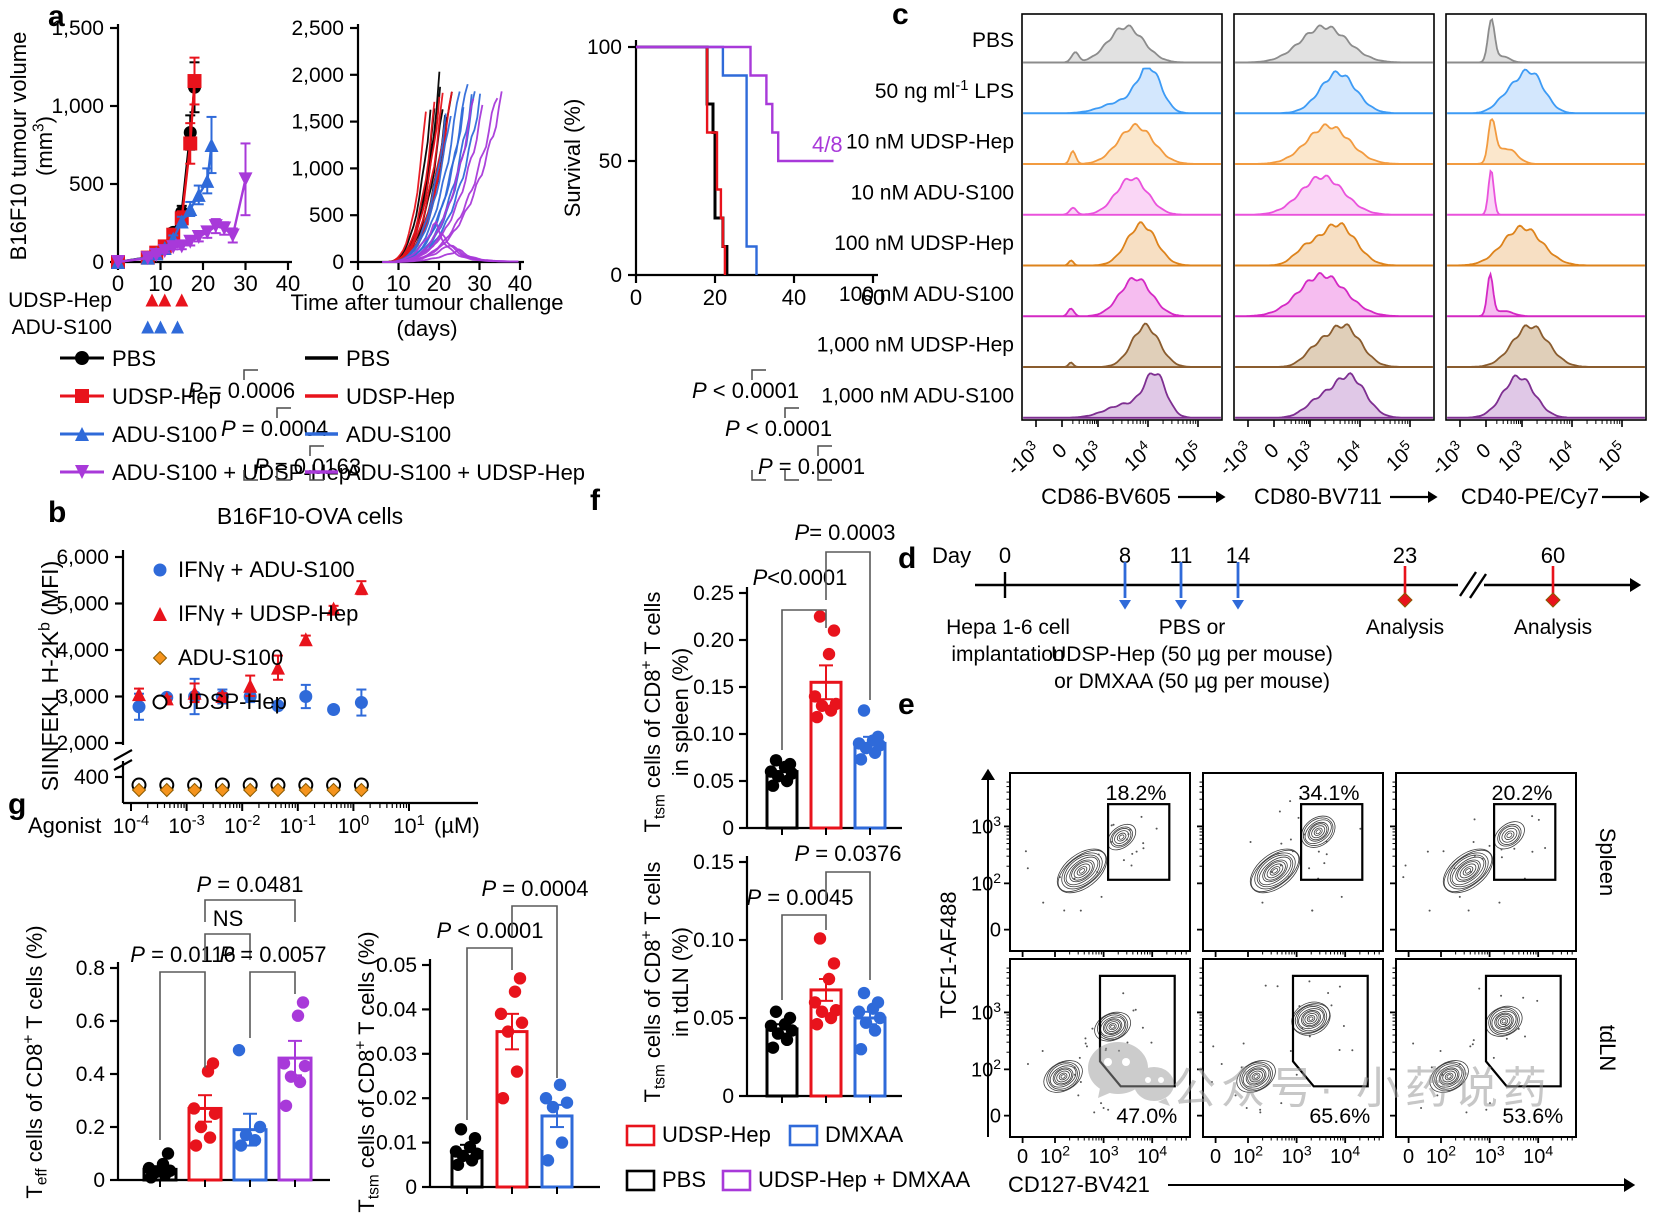  What do you see at coordinates (354, 825) in the screenshot?
I see `svg-text: 10⁰` at bounding box center [354, 825].